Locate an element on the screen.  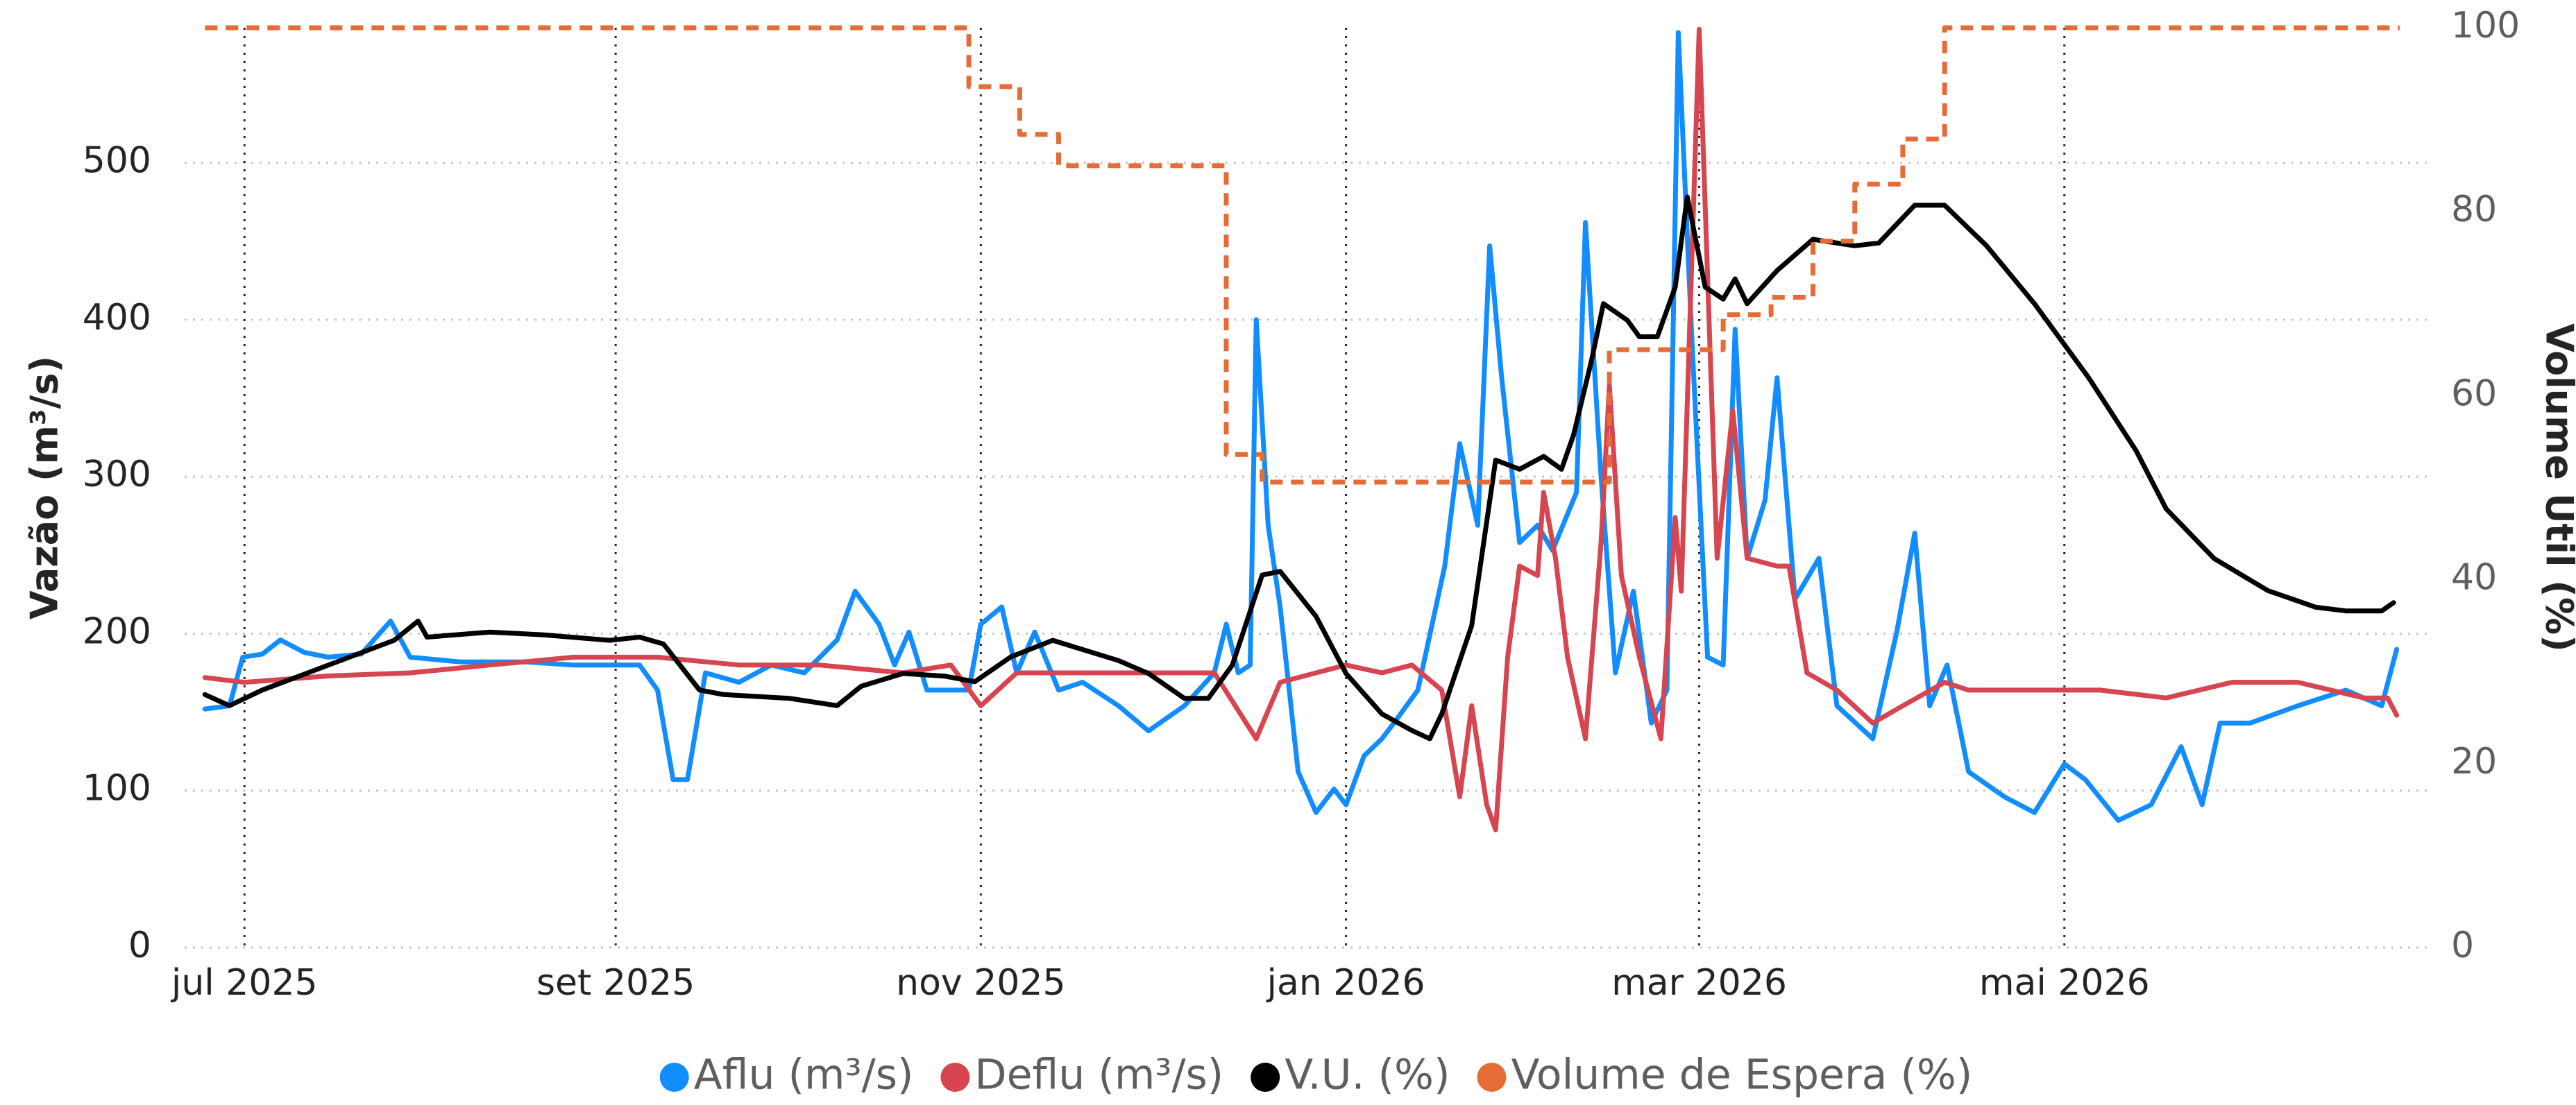
y2-axis-title: Volume Útil (%) is located at coordinates (2557, 487).